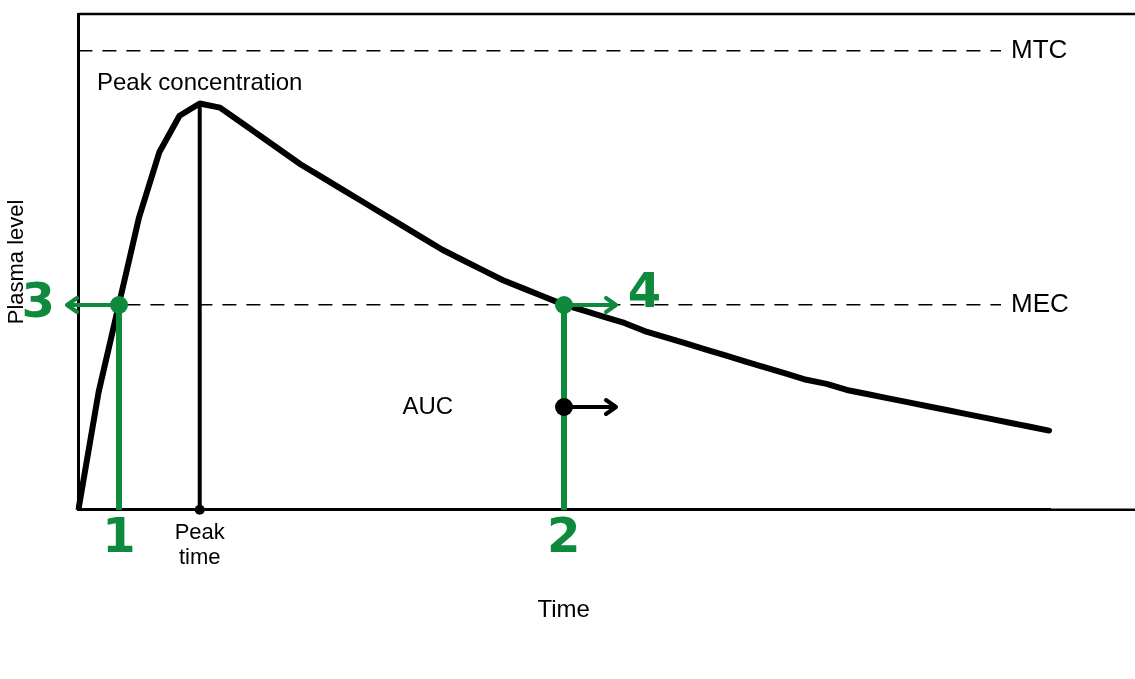  What do you see at coordinates (563, 609) in the screenshot?
I see `x-axis-title: Time` at bounding box center [563, 609].